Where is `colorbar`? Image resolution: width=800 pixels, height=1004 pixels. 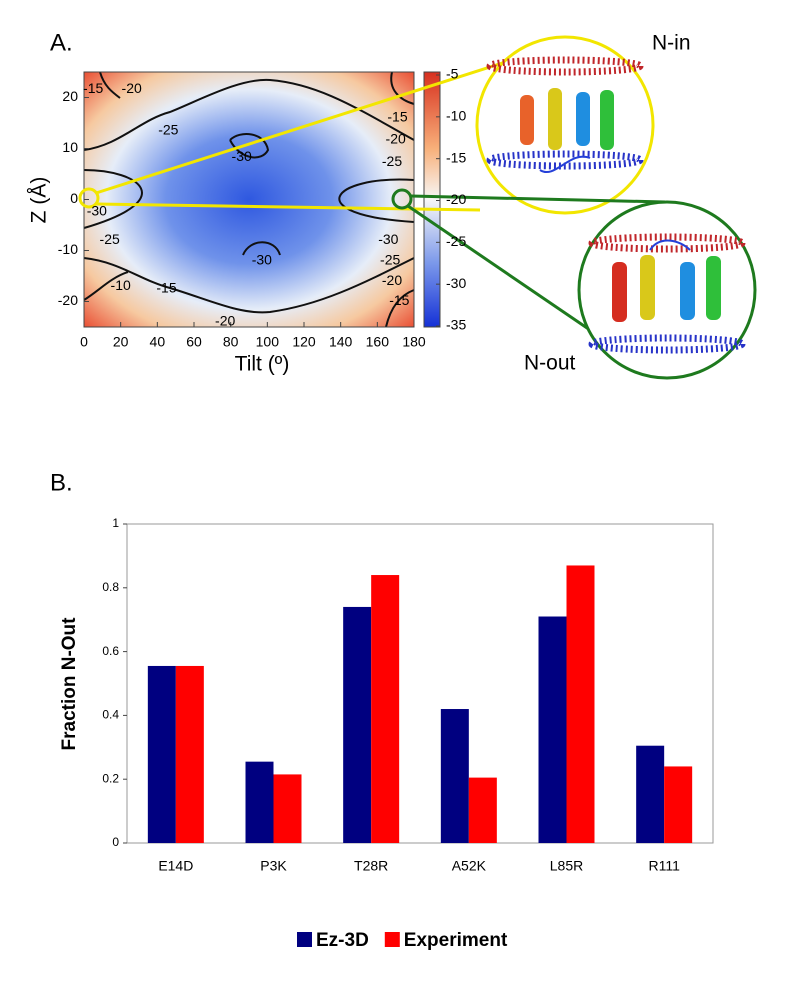 colorbar is located at coordinates (432, 199).